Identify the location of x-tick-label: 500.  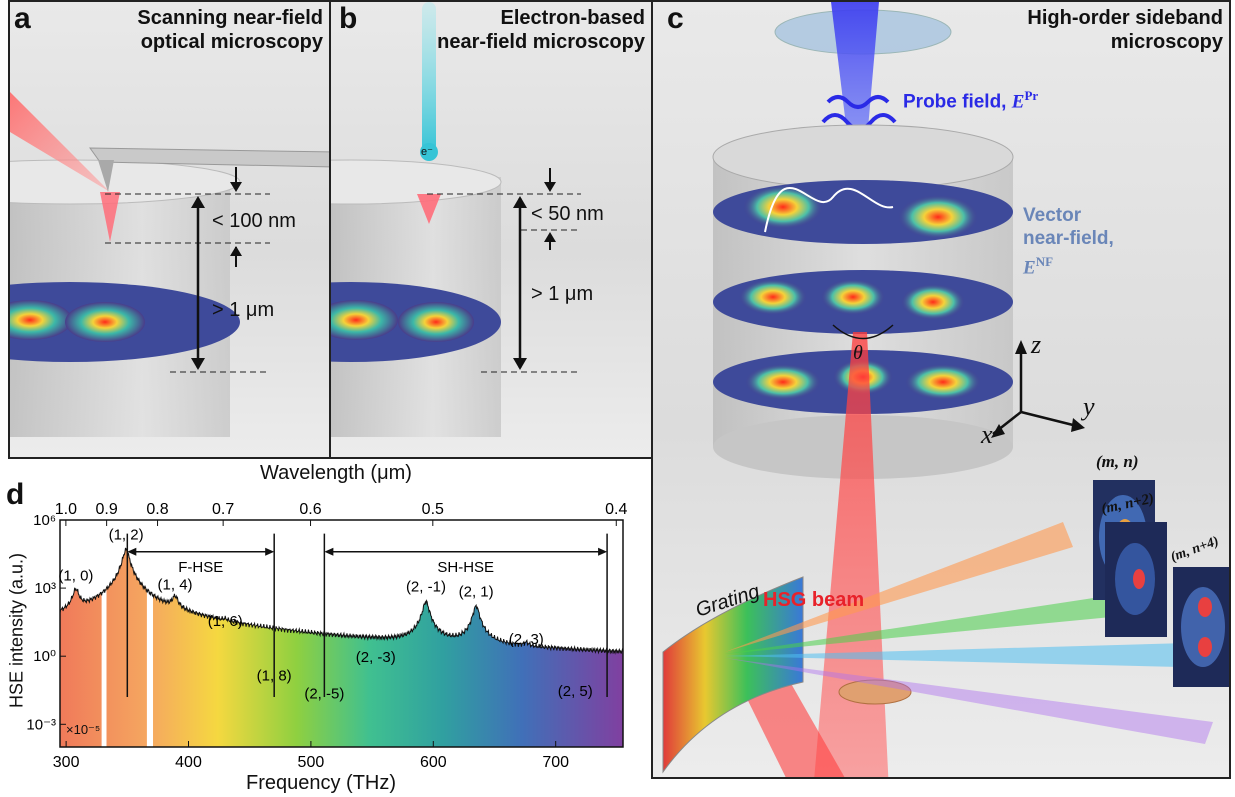
(311, 762).